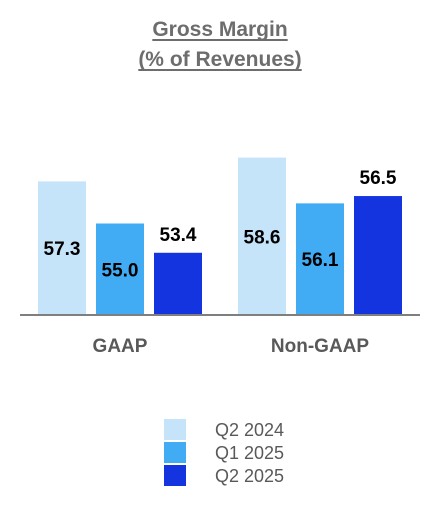  What do you see at coordinates (378, 178) in the screenshot?
I see `value-label: 56.5` at bounding box center [378, 178].